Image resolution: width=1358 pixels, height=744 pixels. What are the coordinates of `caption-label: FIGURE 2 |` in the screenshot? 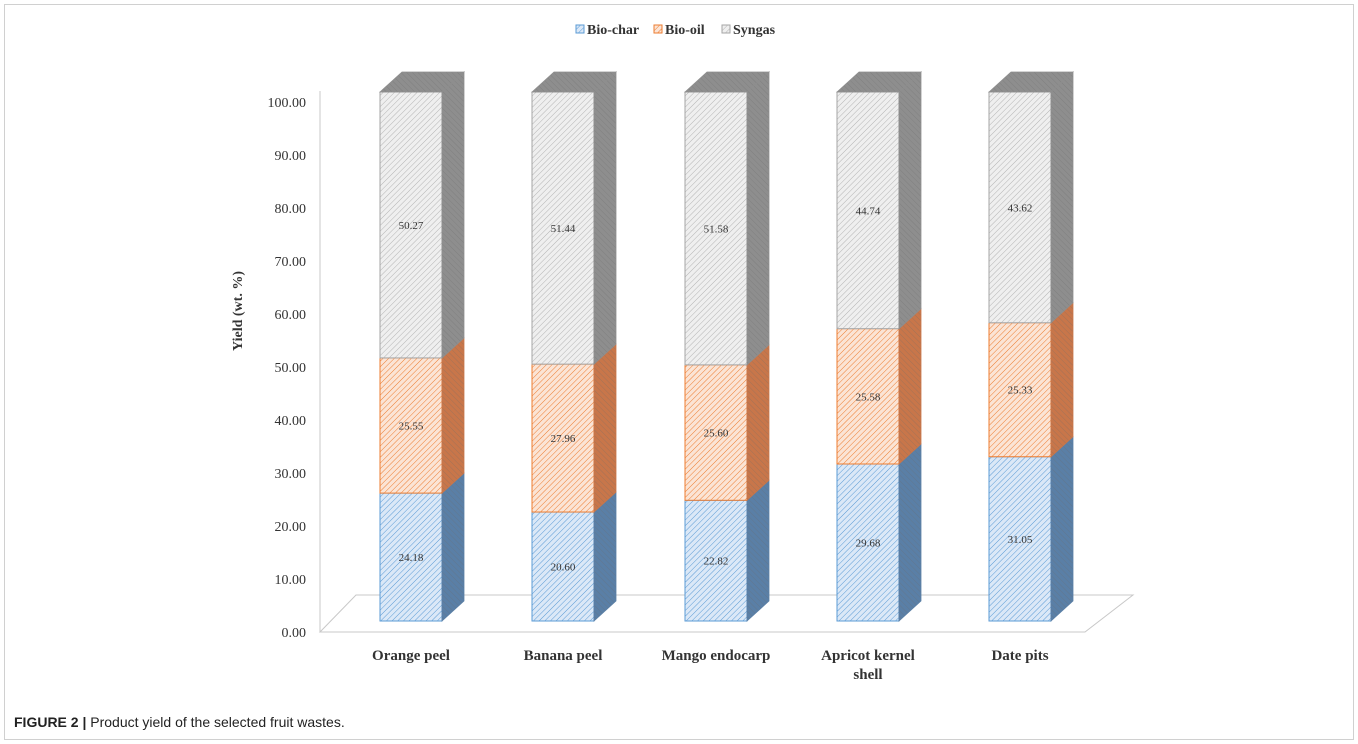 It's located at (50, 722).